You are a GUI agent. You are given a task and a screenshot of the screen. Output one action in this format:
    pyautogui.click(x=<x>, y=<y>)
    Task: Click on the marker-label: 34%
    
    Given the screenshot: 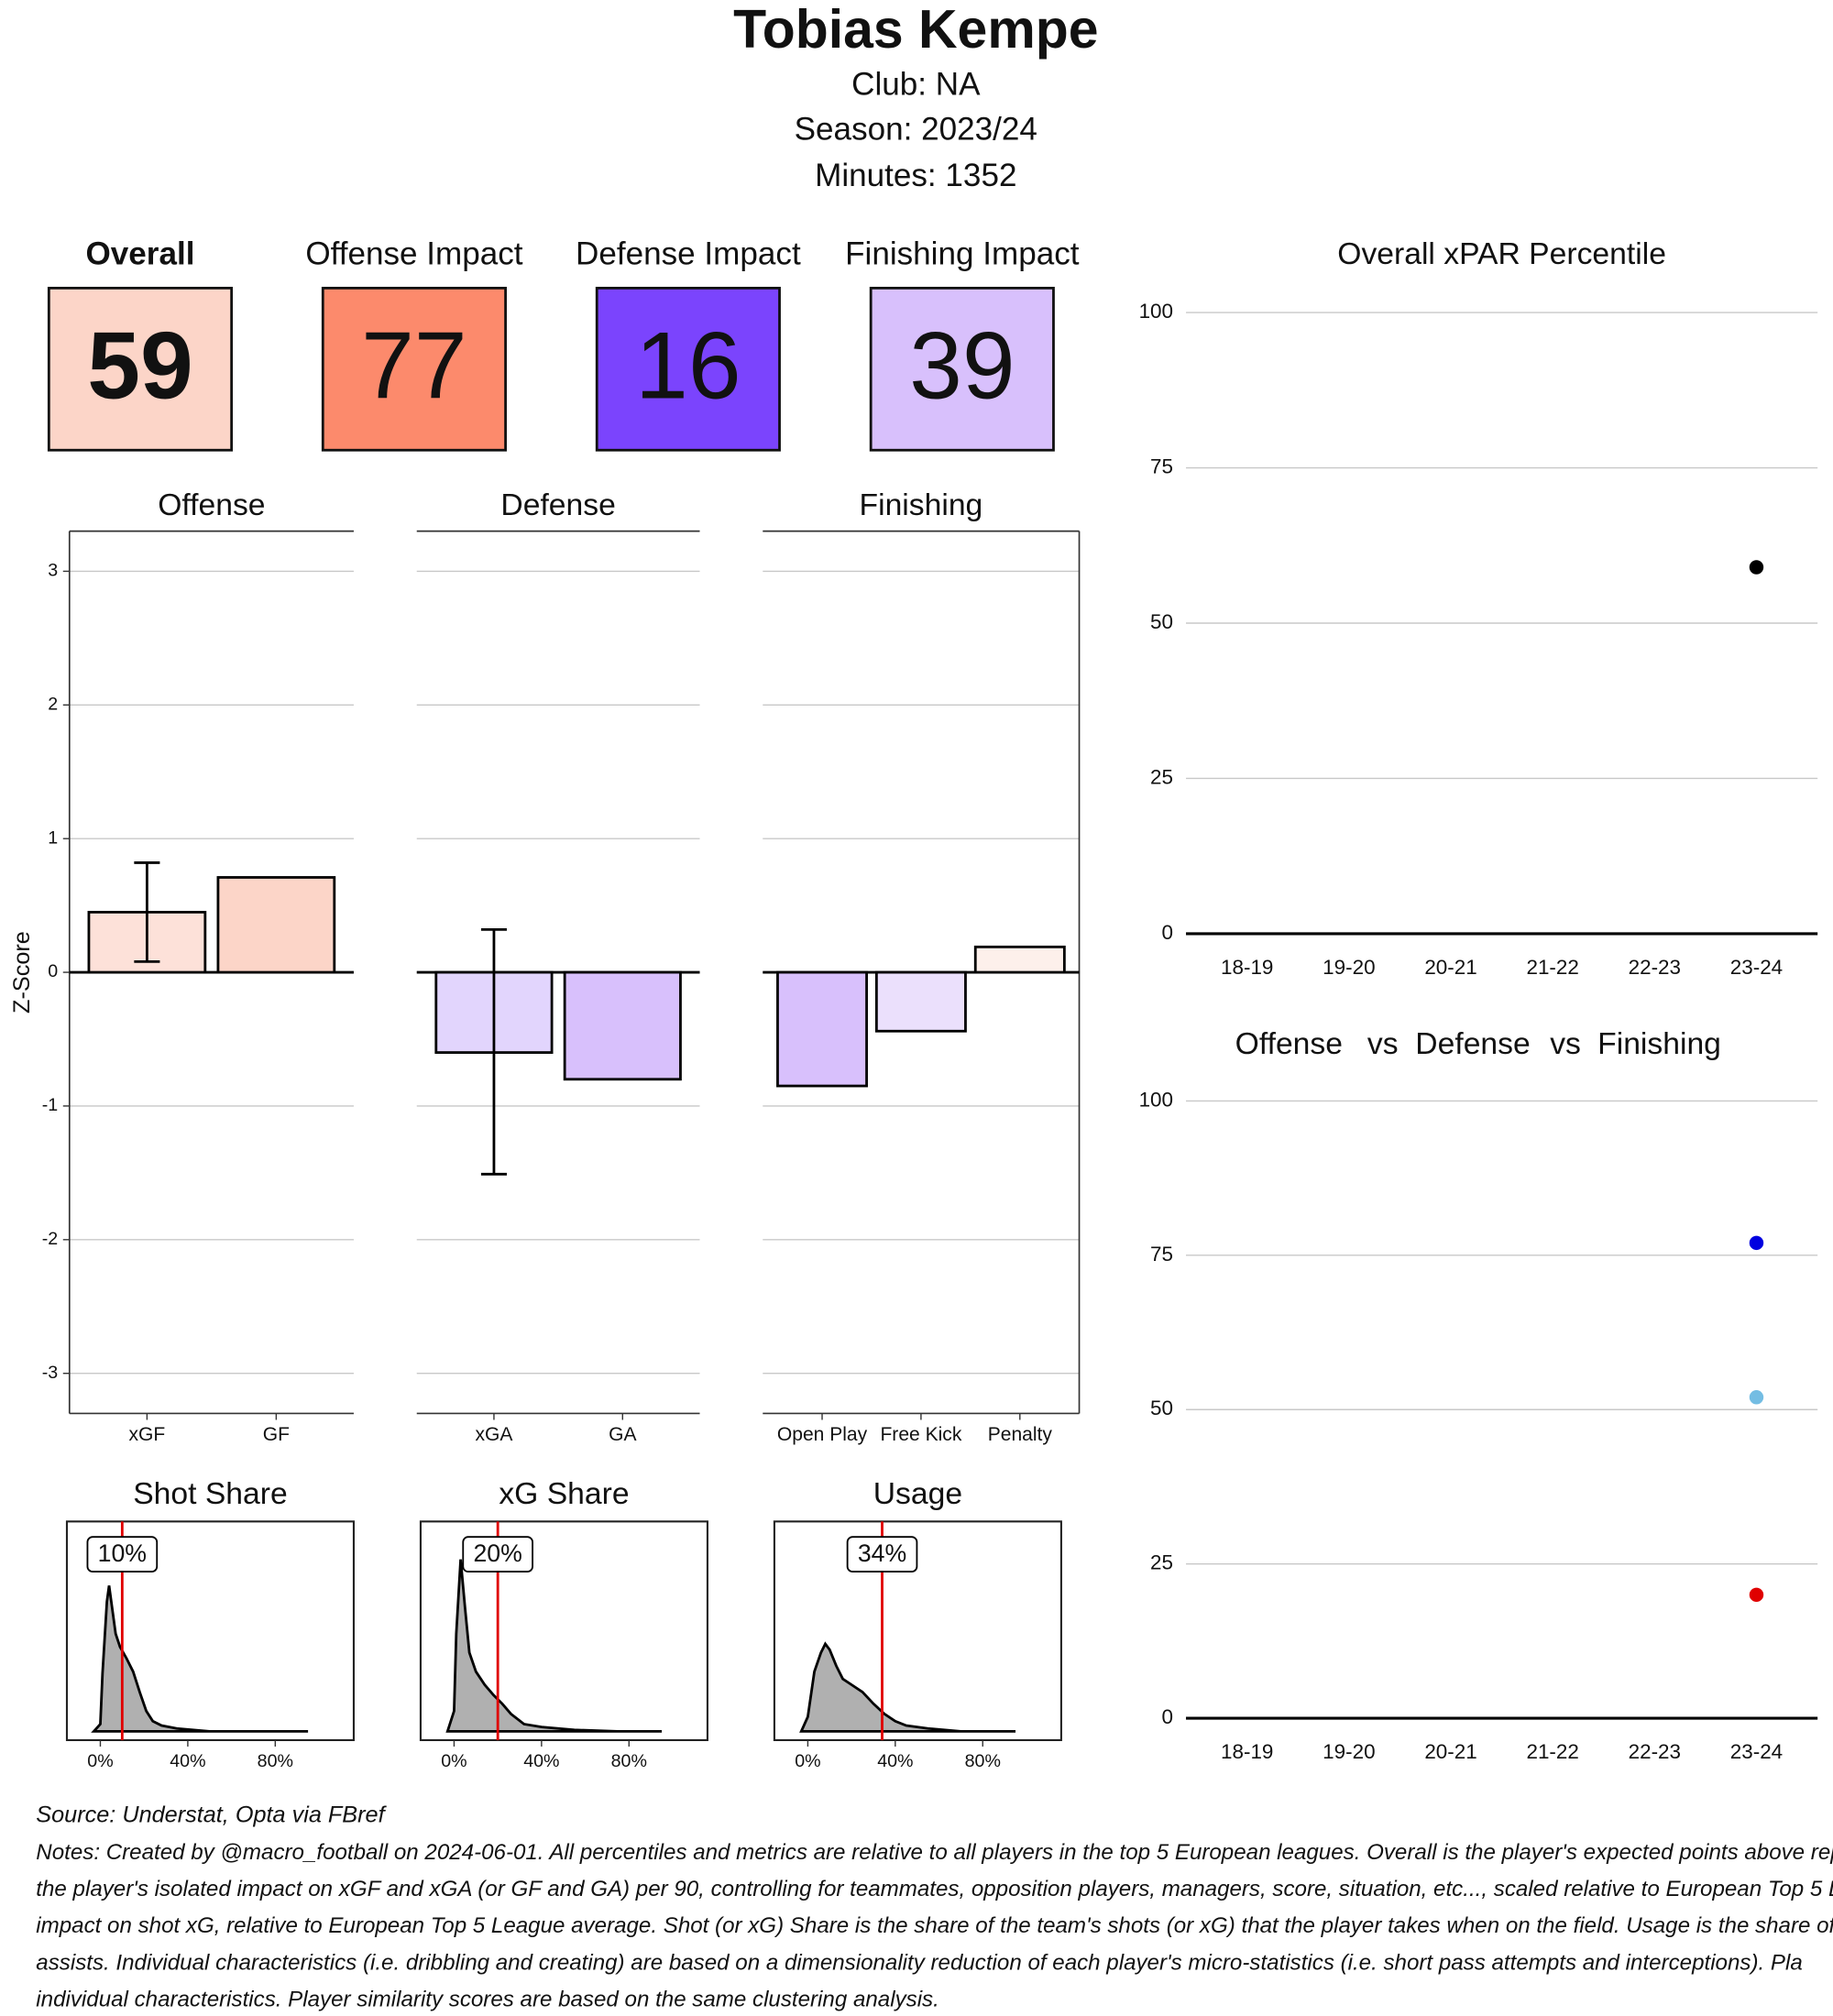 What is the action you would take?
    pyautogui.click(x=882, y=1553)
    